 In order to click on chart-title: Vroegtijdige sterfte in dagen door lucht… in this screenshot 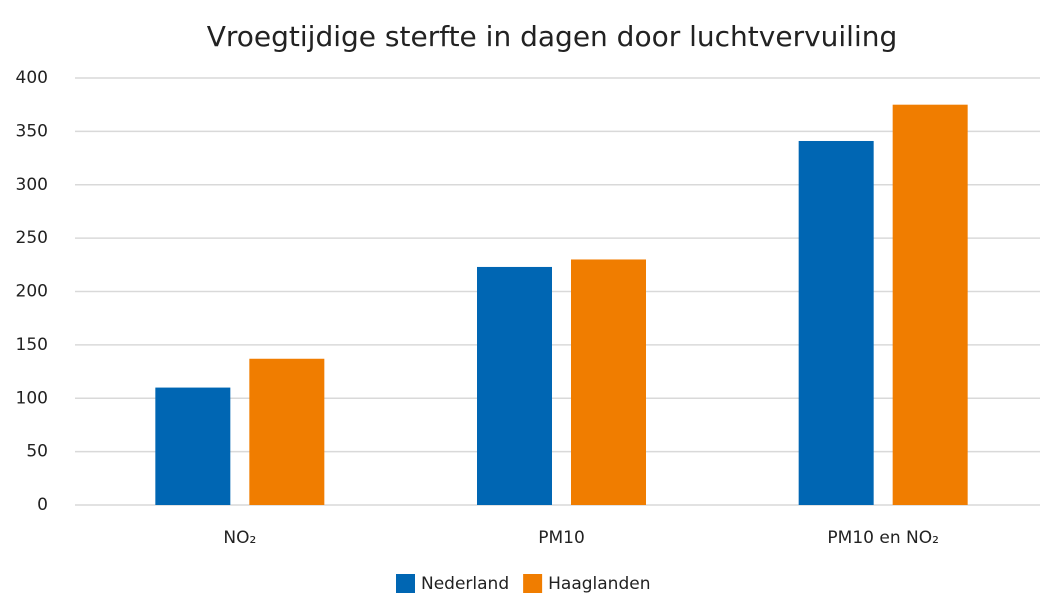, I will do `click(552, 36)`.